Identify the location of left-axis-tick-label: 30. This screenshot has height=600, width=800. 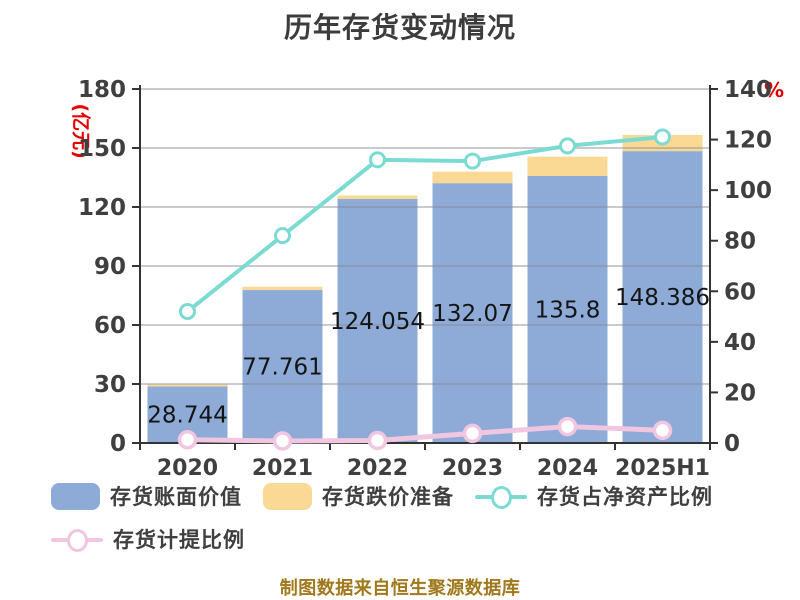
(110, 385).